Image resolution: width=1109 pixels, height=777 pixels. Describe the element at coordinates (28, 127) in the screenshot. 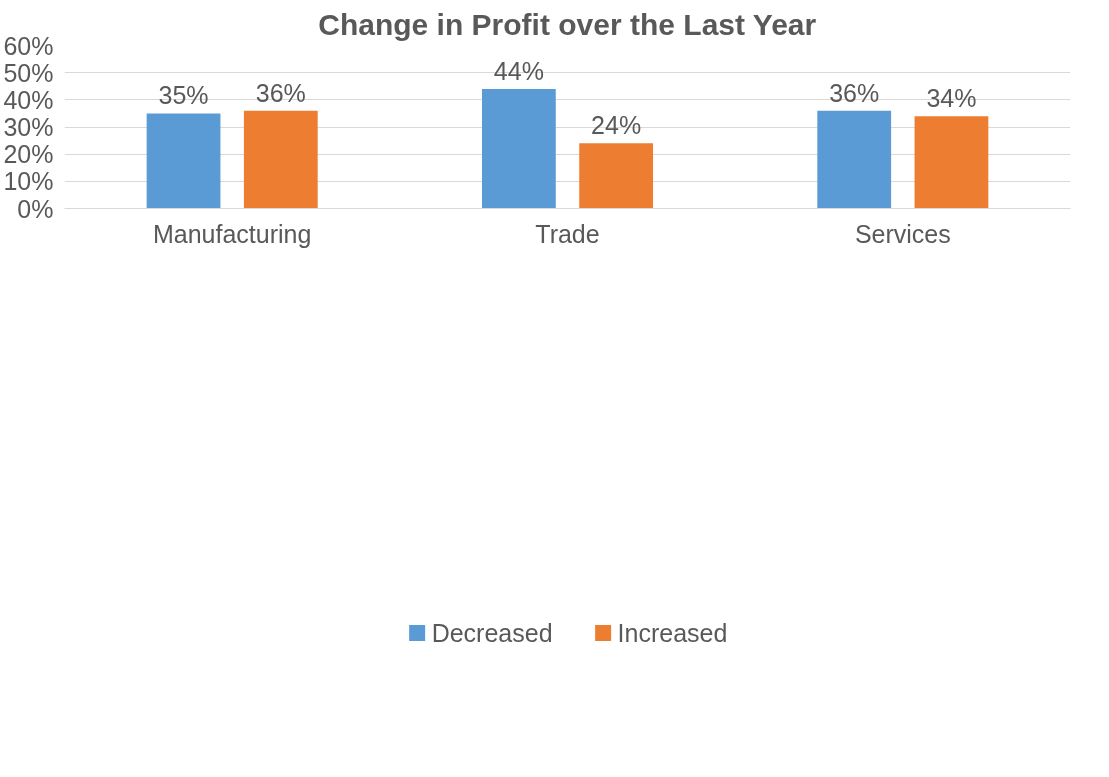

I see `y-tick-label: 30%` at that location.